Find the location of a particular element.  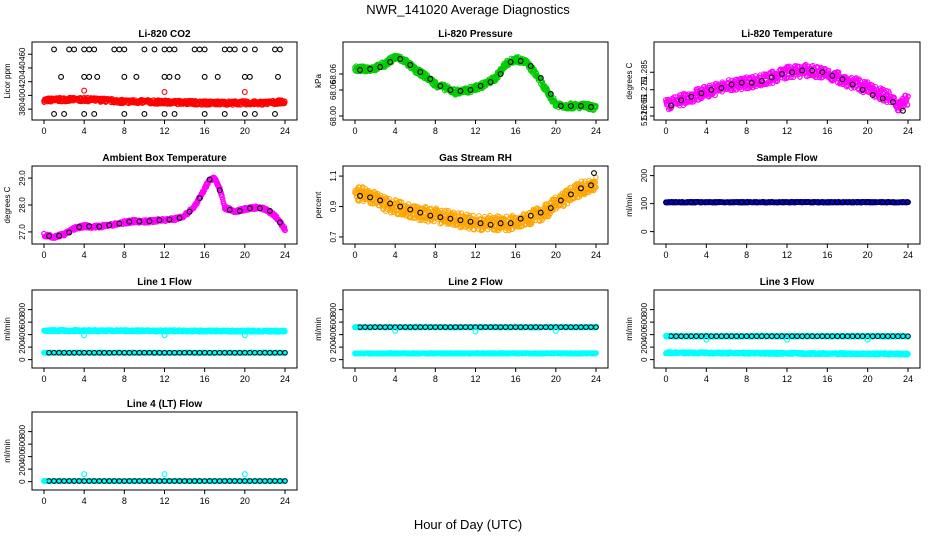

y-axis-label: percent is located at coordinates (318, 204).